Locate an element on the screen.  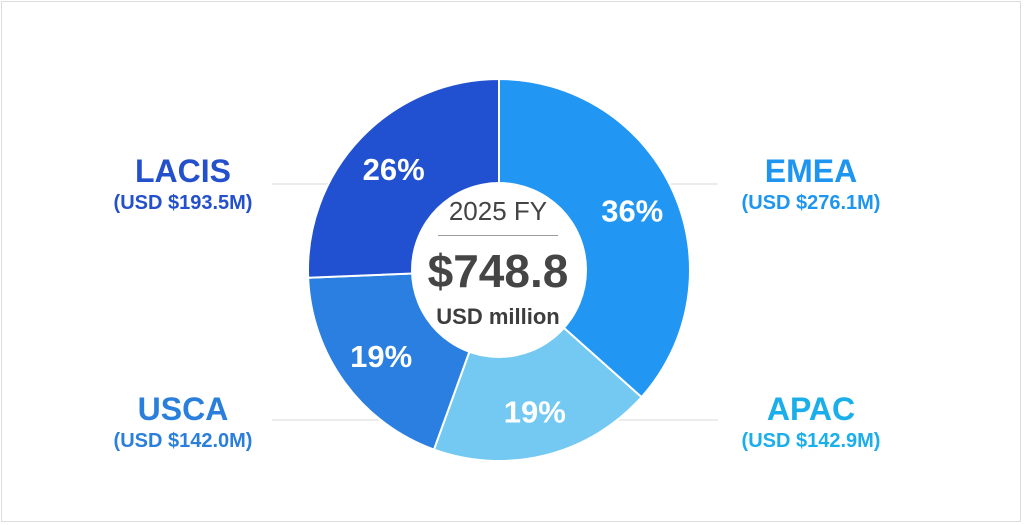
percent-label-emea: 36% is located at coordinates (632, 210).